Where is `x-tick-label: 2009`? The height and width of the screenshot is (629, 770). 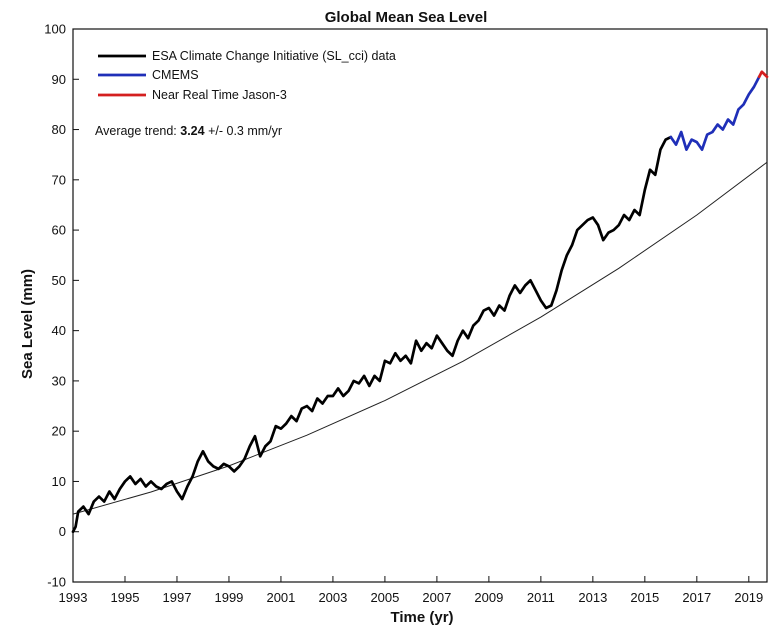 x-tick-label: 2009 is located at coordinates (488, 597).